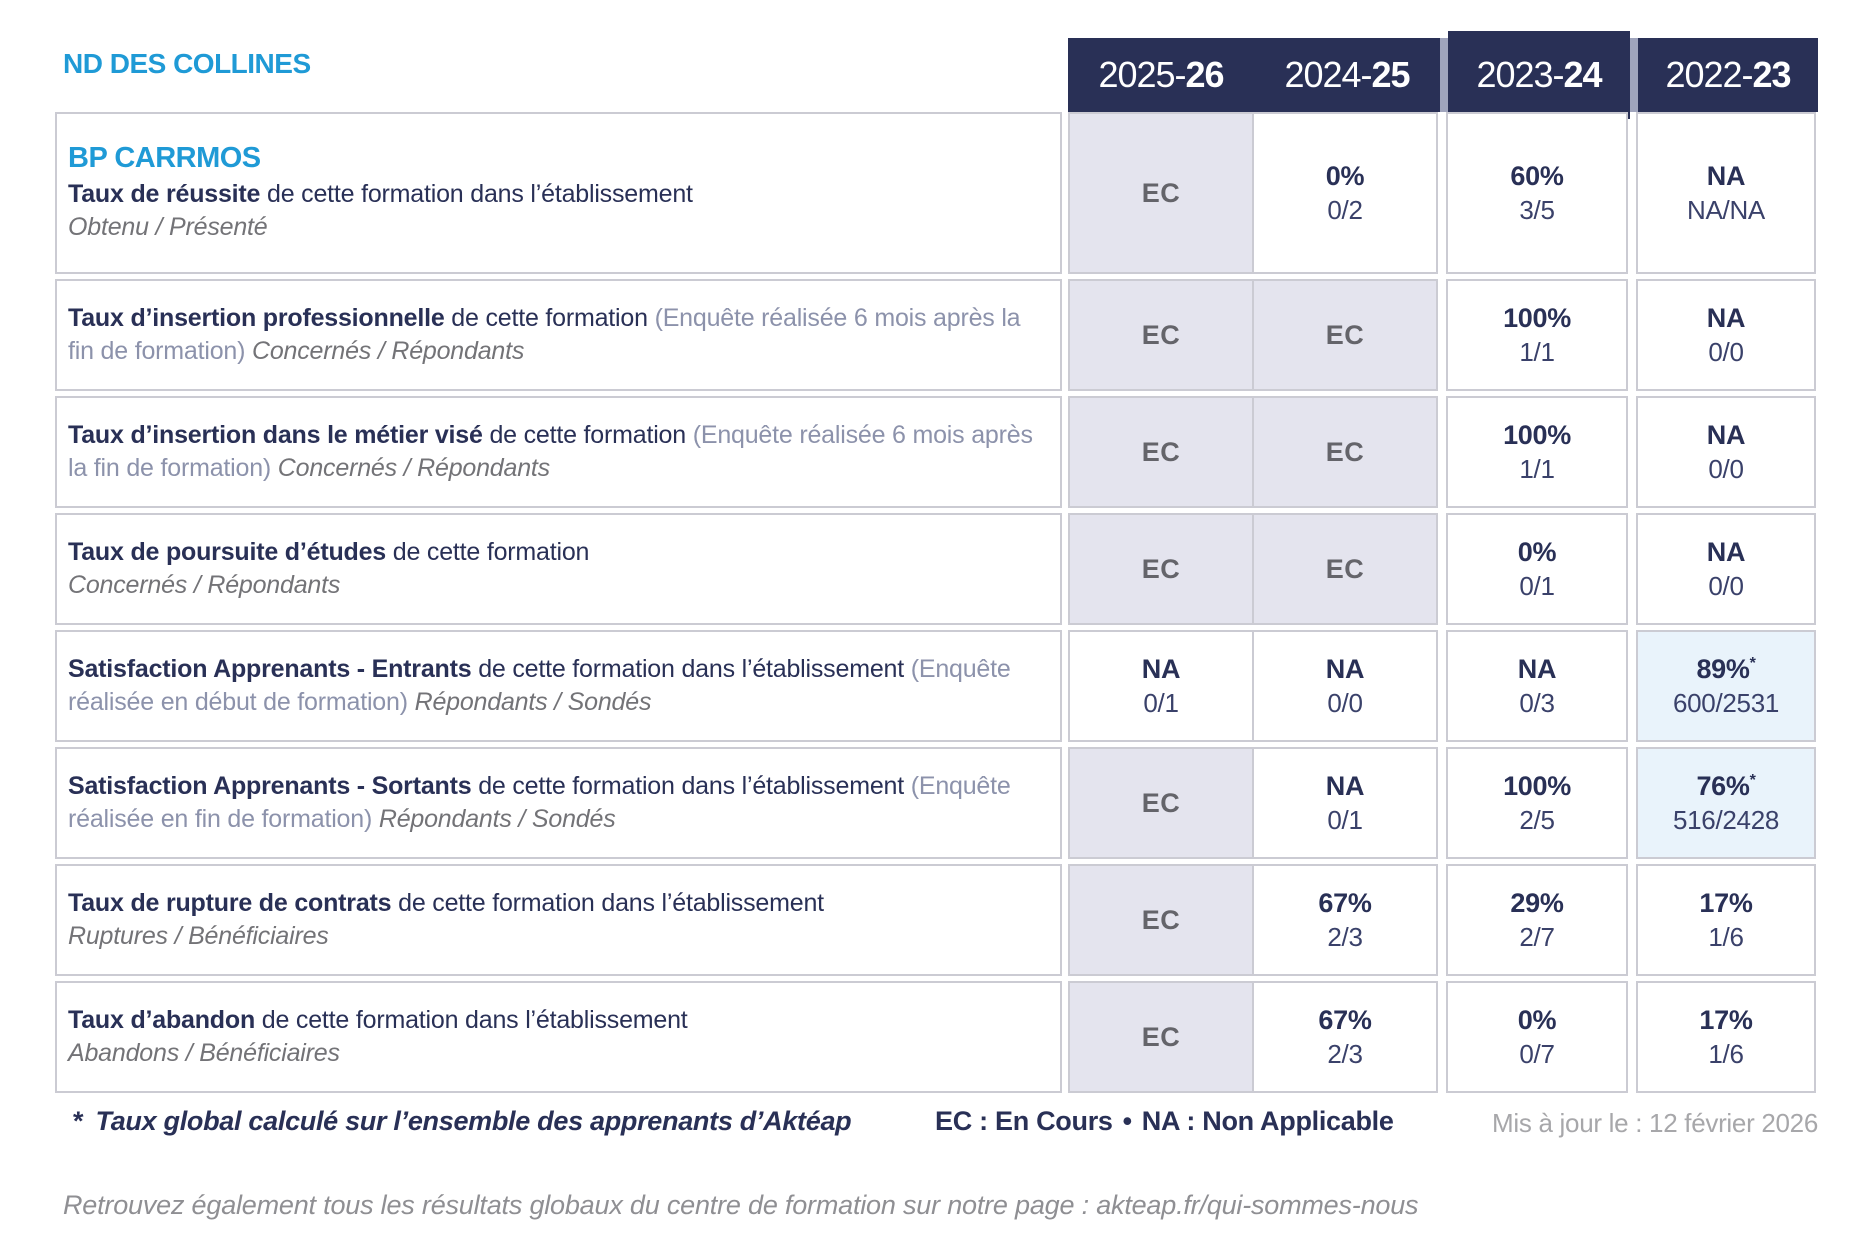  I want to click on year-suffix: 24, so click(1583, 74).